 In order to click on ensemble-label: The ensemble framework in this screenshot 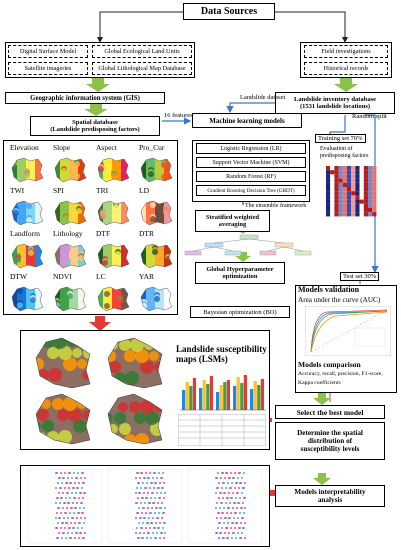, I will do `click(276, 206)`.